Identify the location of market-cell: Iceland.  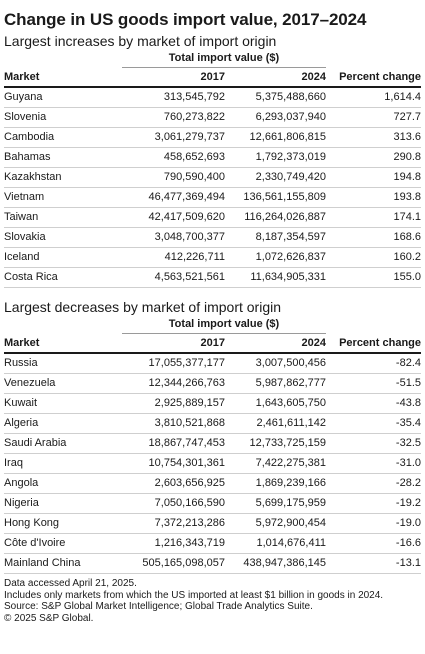
(63, 257).